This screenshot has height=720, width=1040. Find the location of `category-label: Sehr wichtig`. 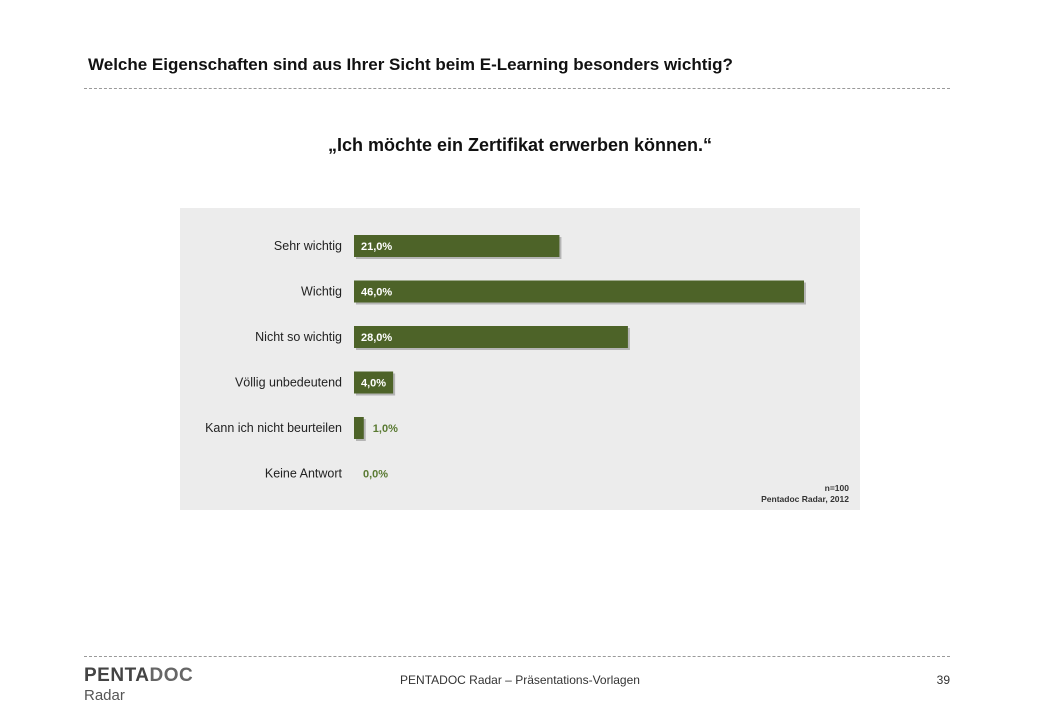

category-label: Sehr wichtig is located at coordinates (308, 246).